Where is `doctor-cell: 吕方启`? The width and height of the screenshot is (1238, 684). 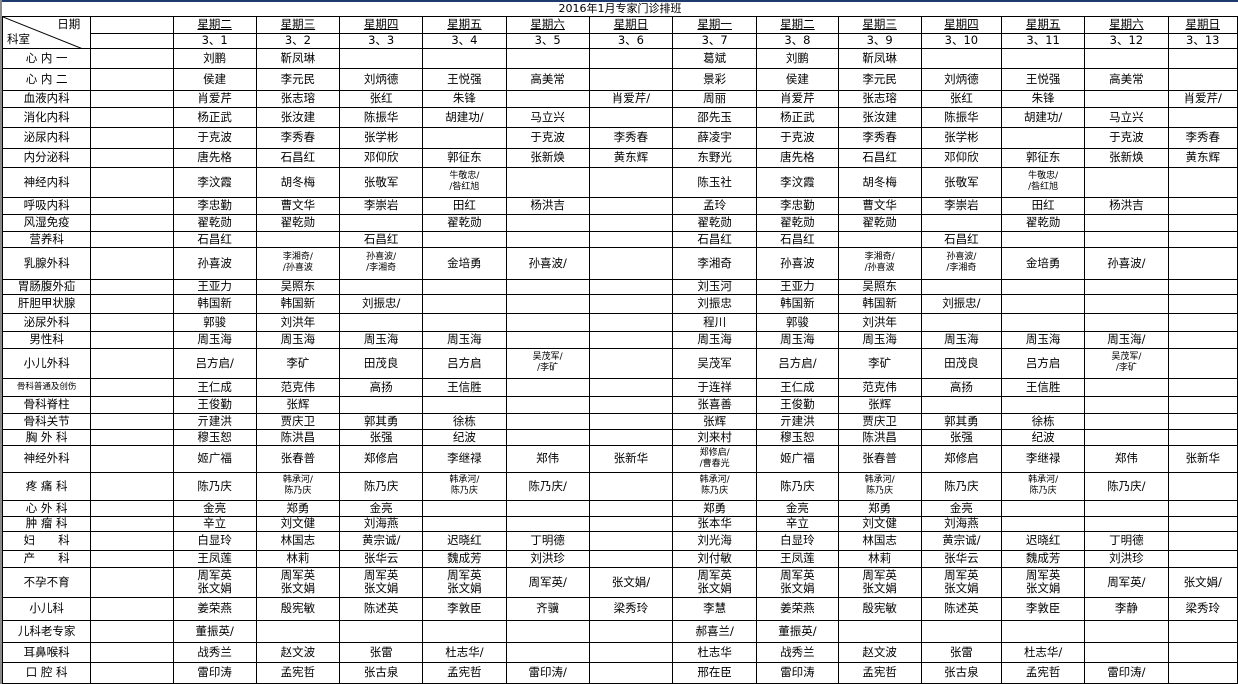
doctor-cell: 吕方启 is located at coordinates (1043, 363).